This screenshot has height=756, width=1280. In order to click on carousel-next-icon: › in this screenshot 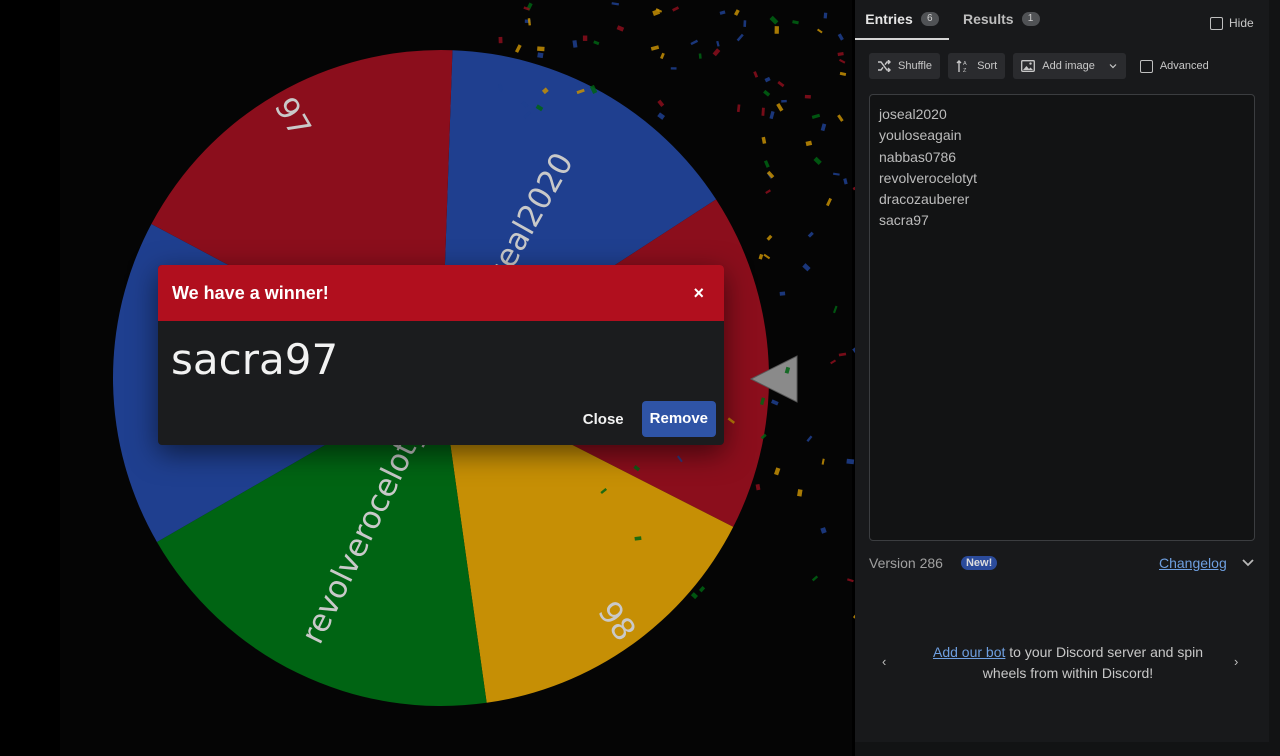, I will do `click(1236, 661)`.